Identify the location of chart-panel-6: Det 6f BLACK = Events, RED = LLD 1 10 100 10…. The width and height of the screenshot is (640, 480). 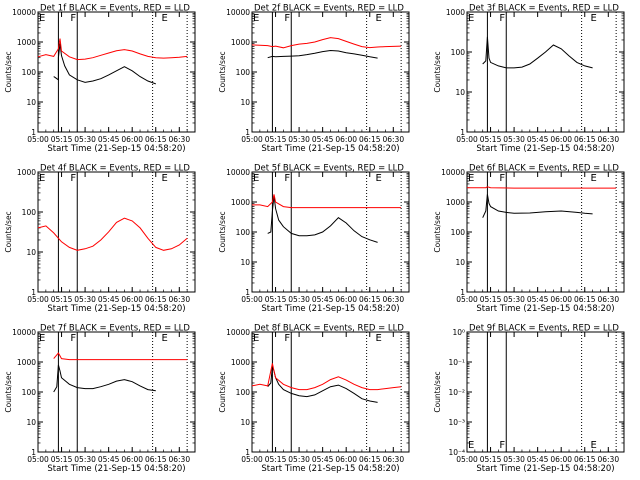
(529, 239).